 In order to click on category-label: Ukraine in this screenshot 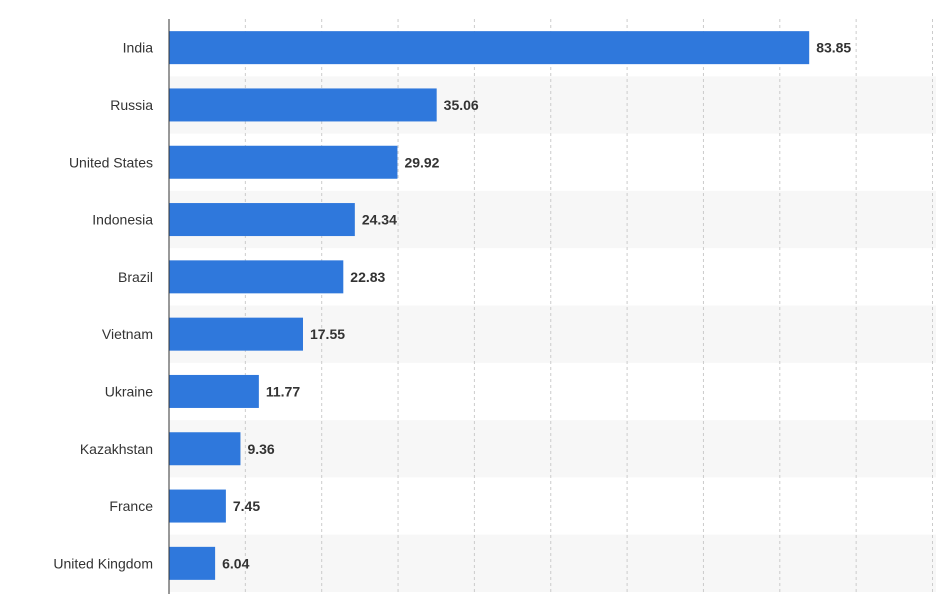, I will do `click(129, 391)`.